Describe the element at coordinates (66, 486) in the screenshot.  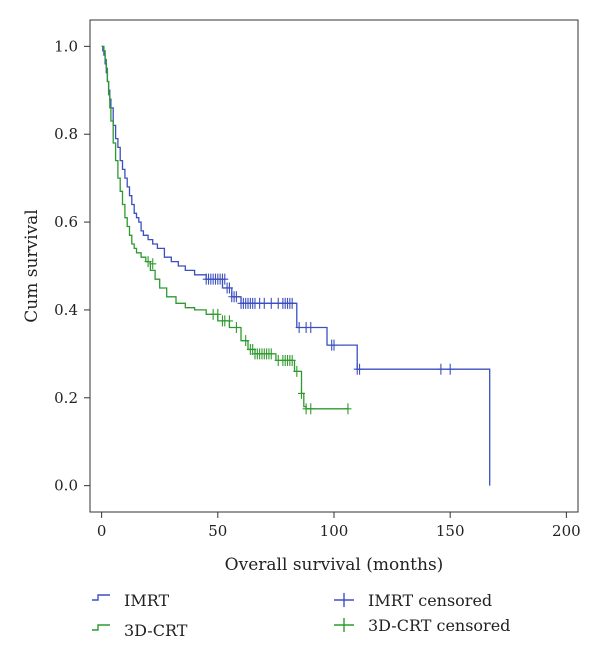
I see `y-tick-label: 0.0` at that location.